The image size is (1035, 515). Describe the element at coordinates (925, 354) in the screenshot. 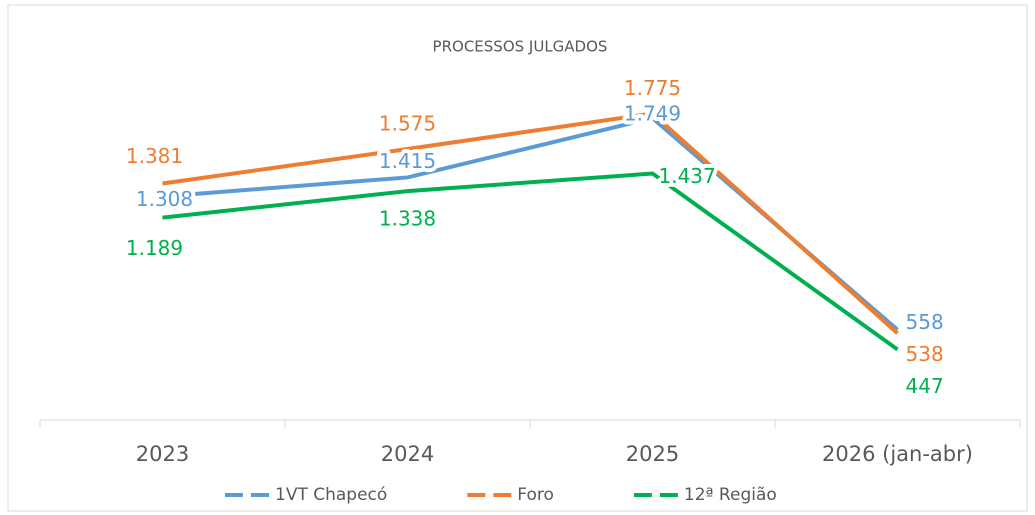

I see `data-label: 538` at that location.